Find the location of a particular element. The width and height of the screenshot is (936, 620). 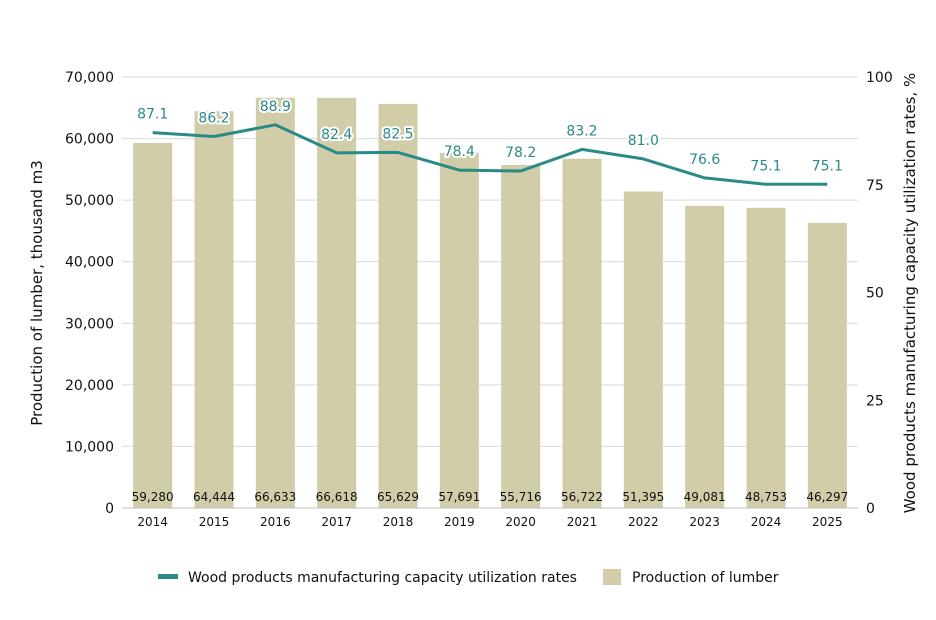

x-tick-label: 2015 is located at coordinates (214, 522).